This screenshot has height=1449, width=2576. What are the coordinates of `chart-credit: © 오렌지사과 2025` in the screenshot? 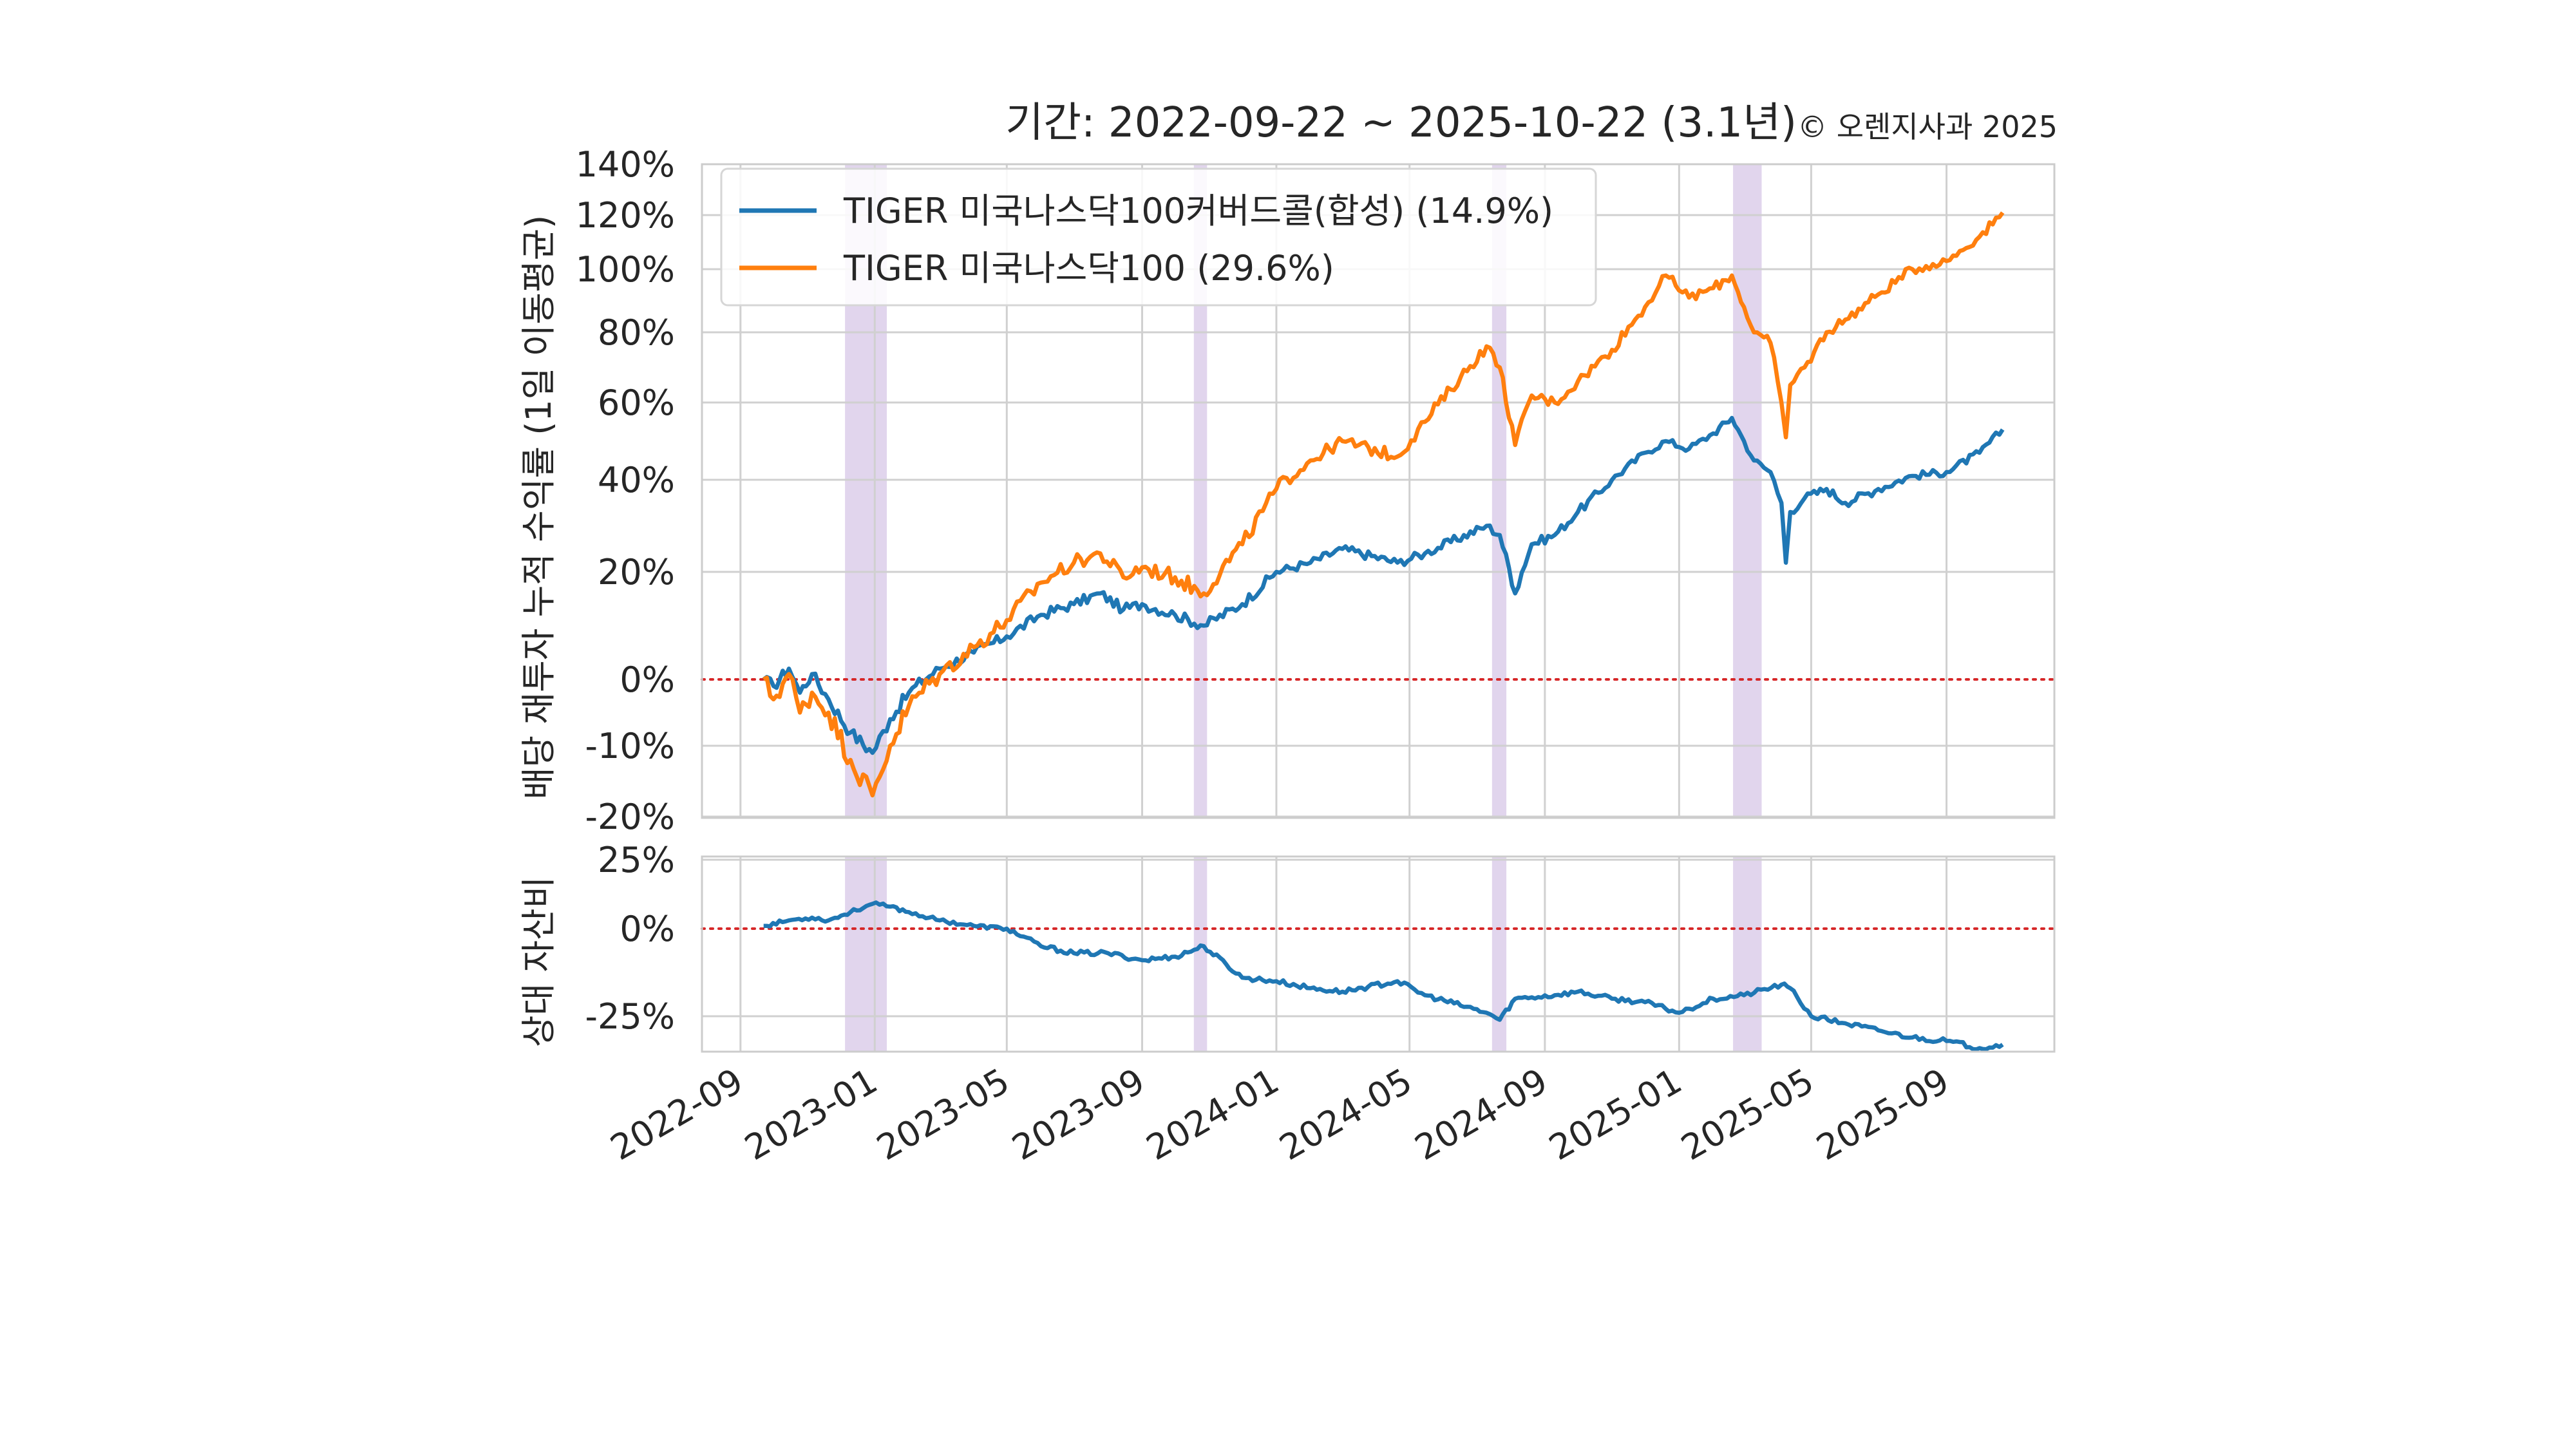 It's located at (1927, 127).